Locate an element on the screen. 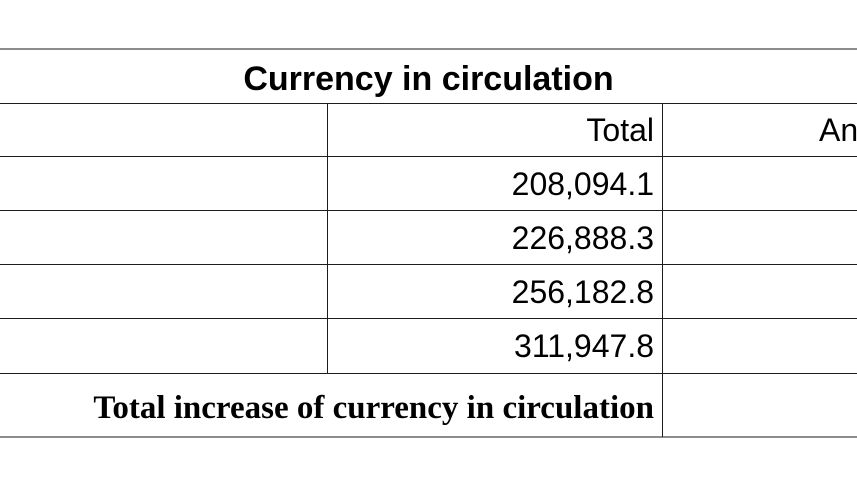 The image size is (857, 482). cell-total-value: 311,947.8 is located at coordinates (584, 346).